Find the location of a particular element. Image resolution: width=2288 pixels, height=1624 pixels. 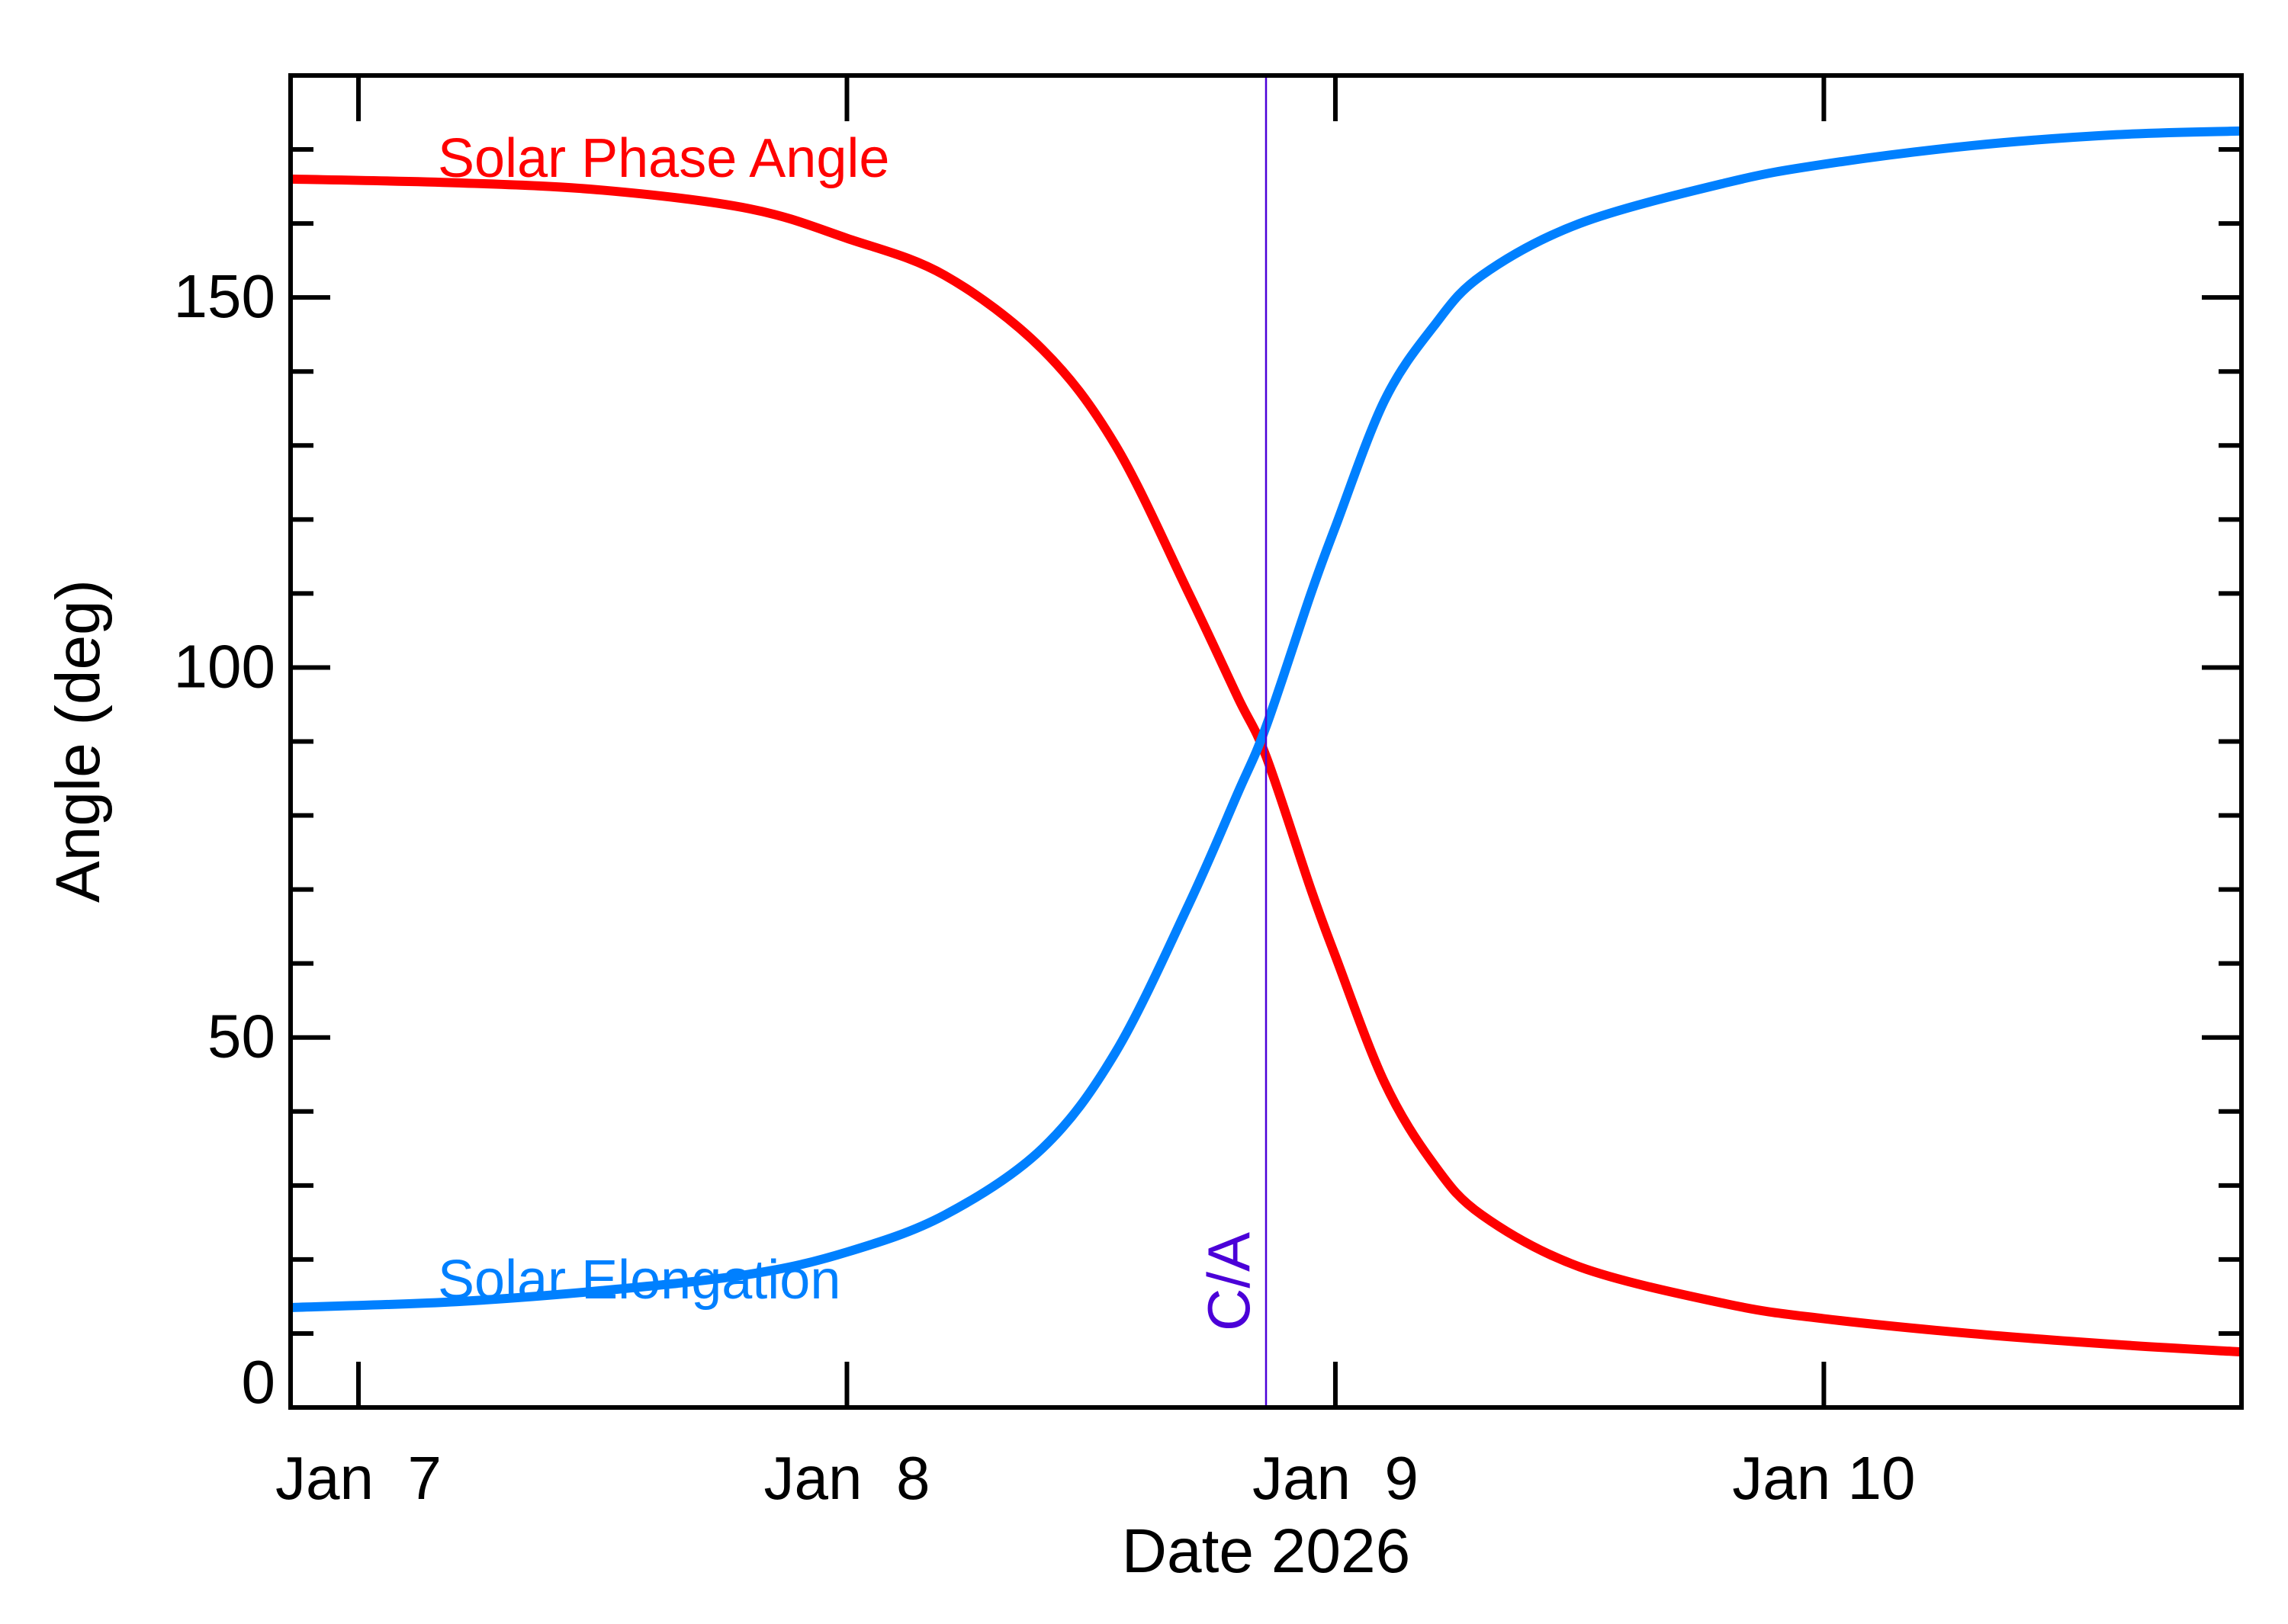

x-tick-label: Jan 8 is located at coordinates (847, 1478).